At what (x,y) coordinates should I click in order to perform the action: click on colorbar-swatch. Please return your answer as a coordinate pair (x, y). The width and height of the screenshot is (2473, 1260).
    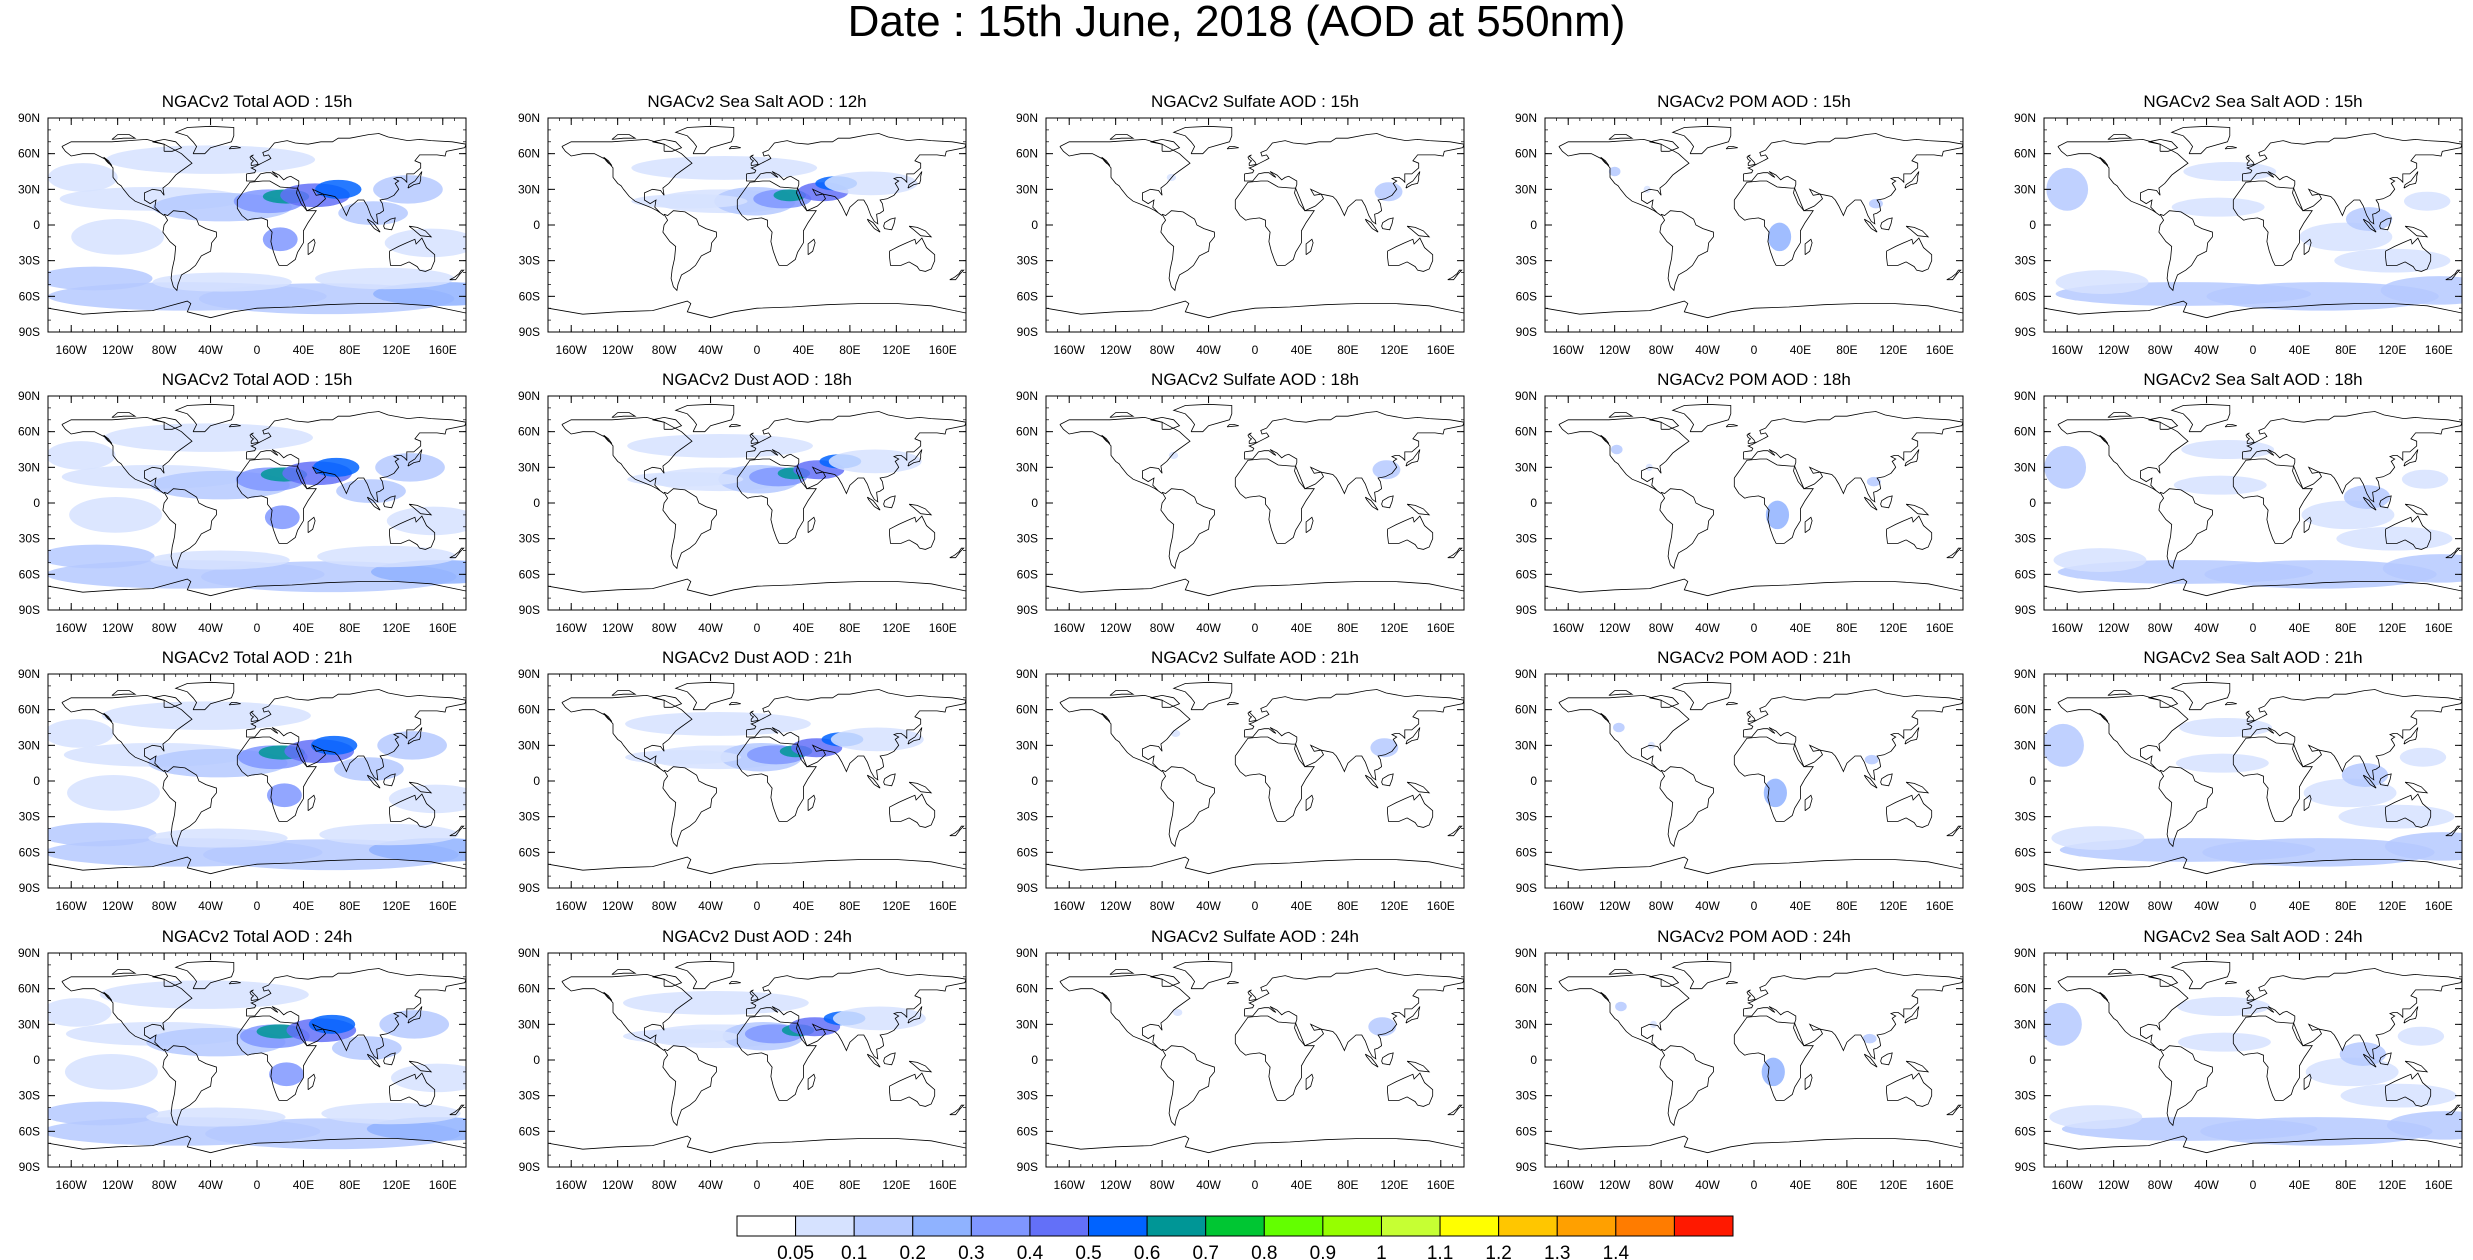
    Looking at the image, I should click on (942, 1226).